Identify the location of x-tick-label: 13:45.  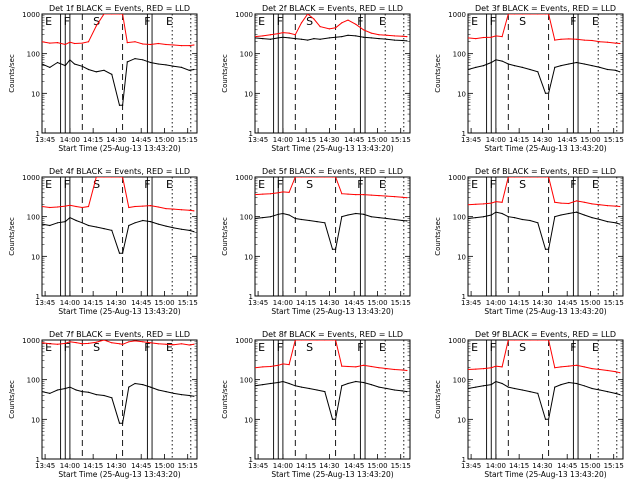
(258, 140).